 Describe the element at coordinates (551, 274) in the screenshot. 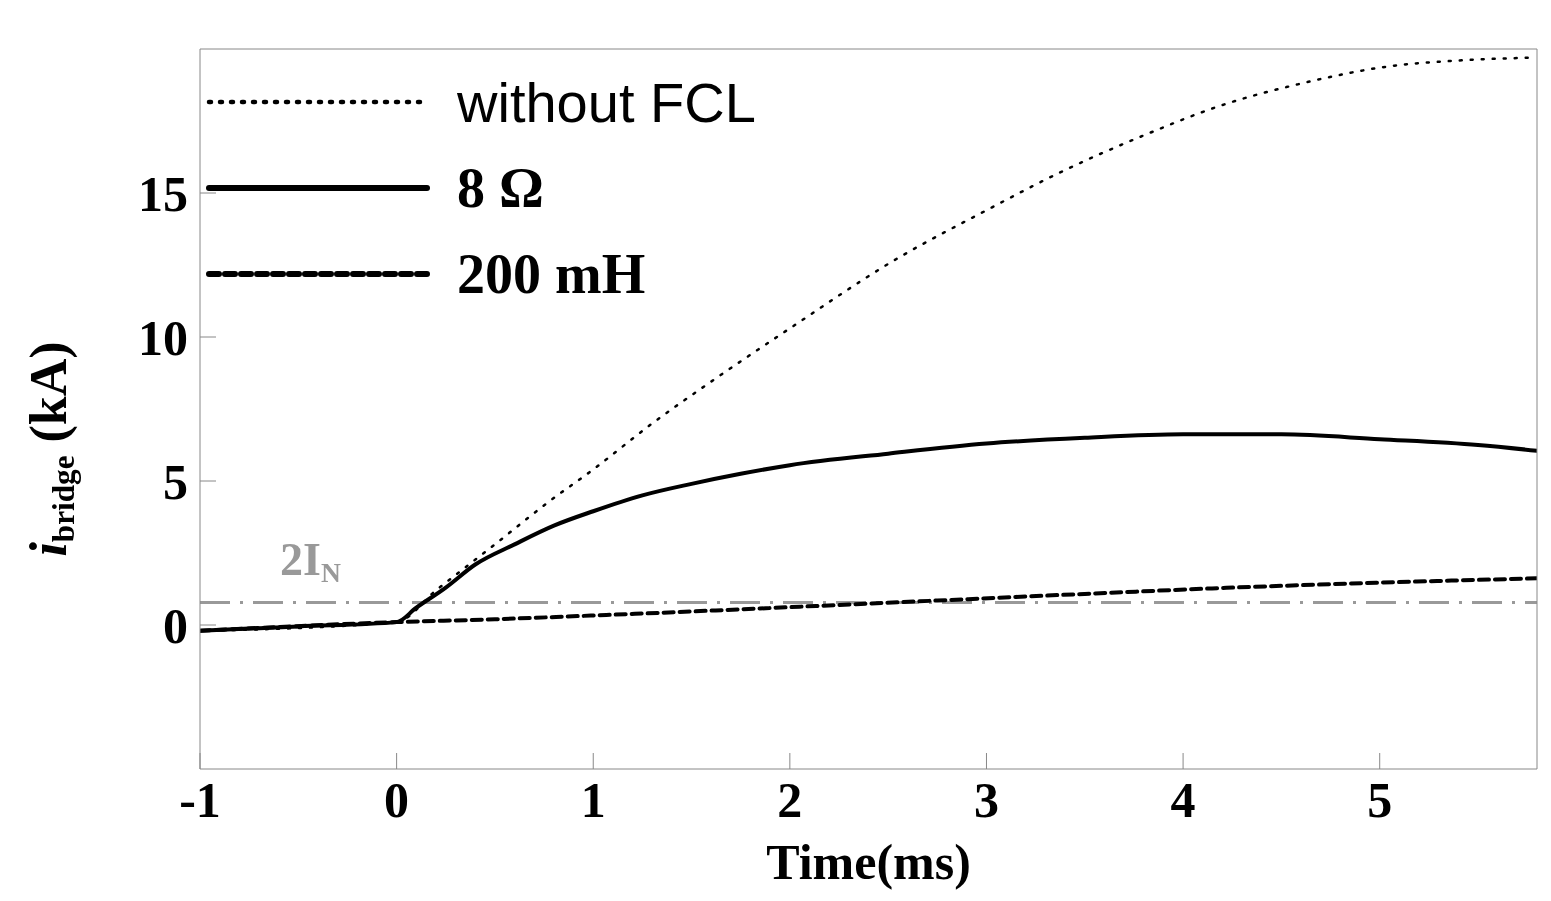

I see `legend-label: 200 mH` at that location.